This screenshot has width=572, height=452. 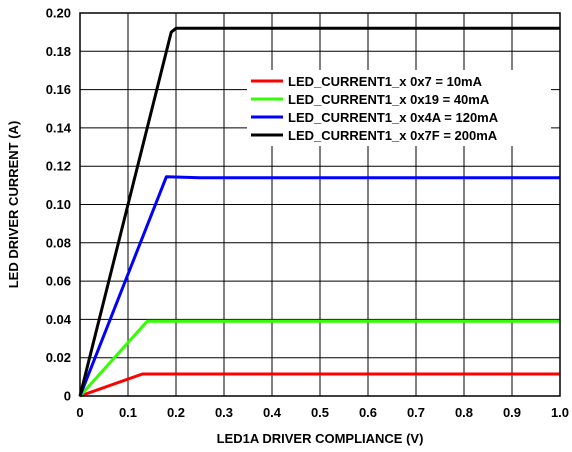 What do you see at coordinates (512, 412) in the screenshot?
I see `x-tick-label: 0.9` at bounding box center [512, 412].